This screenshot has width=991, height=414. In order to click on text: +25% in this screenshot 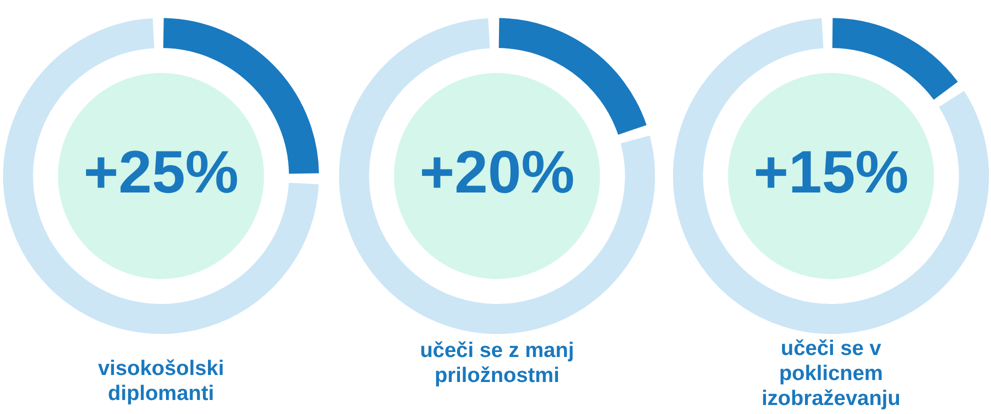, I will do `click(161, 172)`.